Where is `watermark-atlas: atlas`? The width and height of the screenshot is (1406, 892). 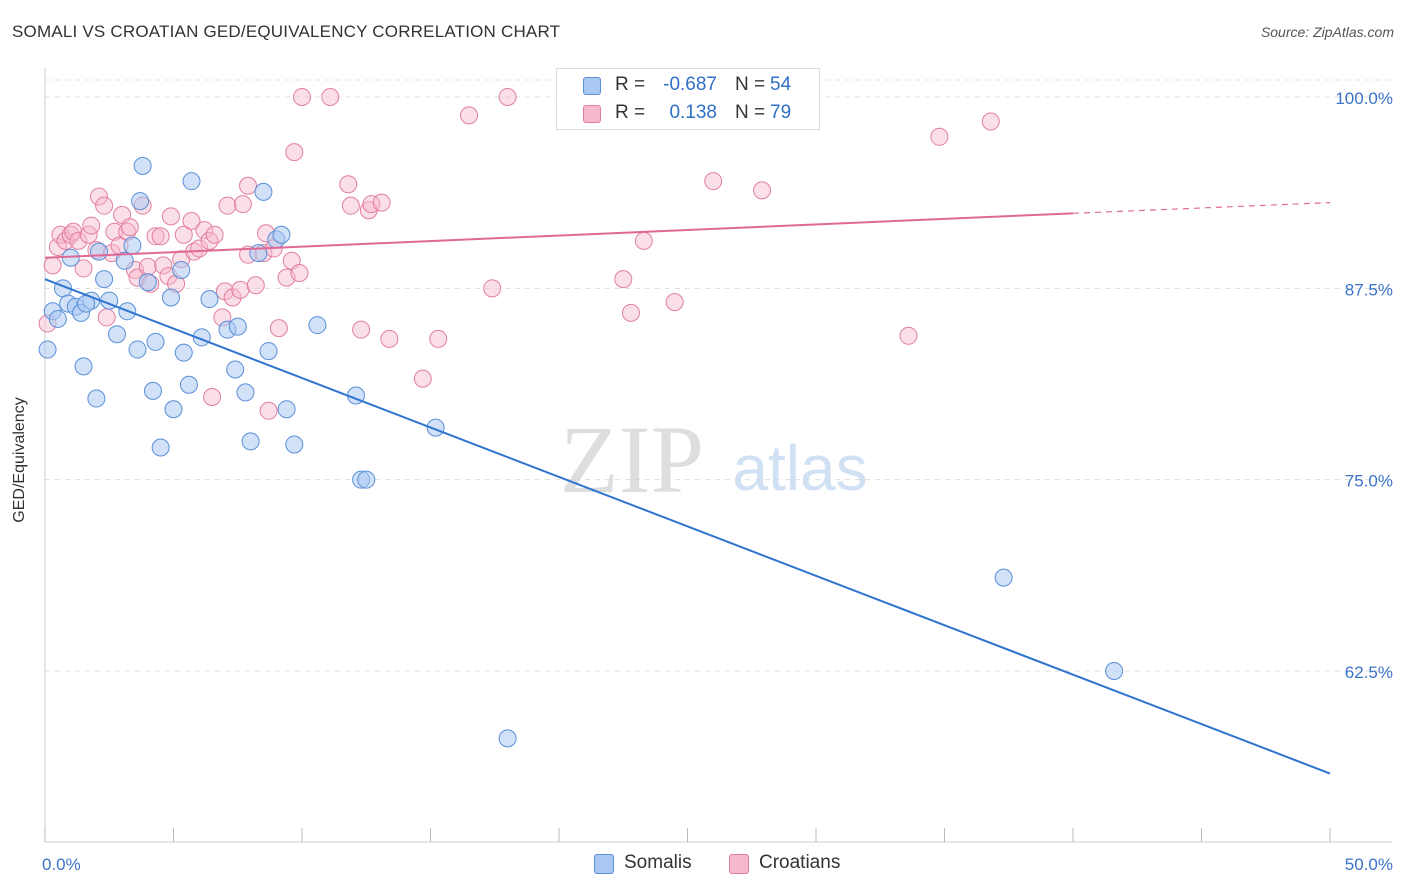 watermark-atlas: atlas is located at coordinates (799, 468).